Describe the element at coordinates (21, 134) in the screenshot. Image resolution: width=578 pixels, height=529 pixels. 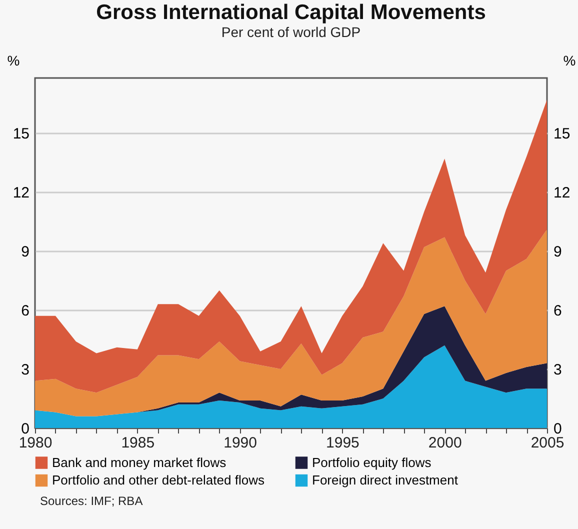
I see `y-tick-label: 15` at that location.